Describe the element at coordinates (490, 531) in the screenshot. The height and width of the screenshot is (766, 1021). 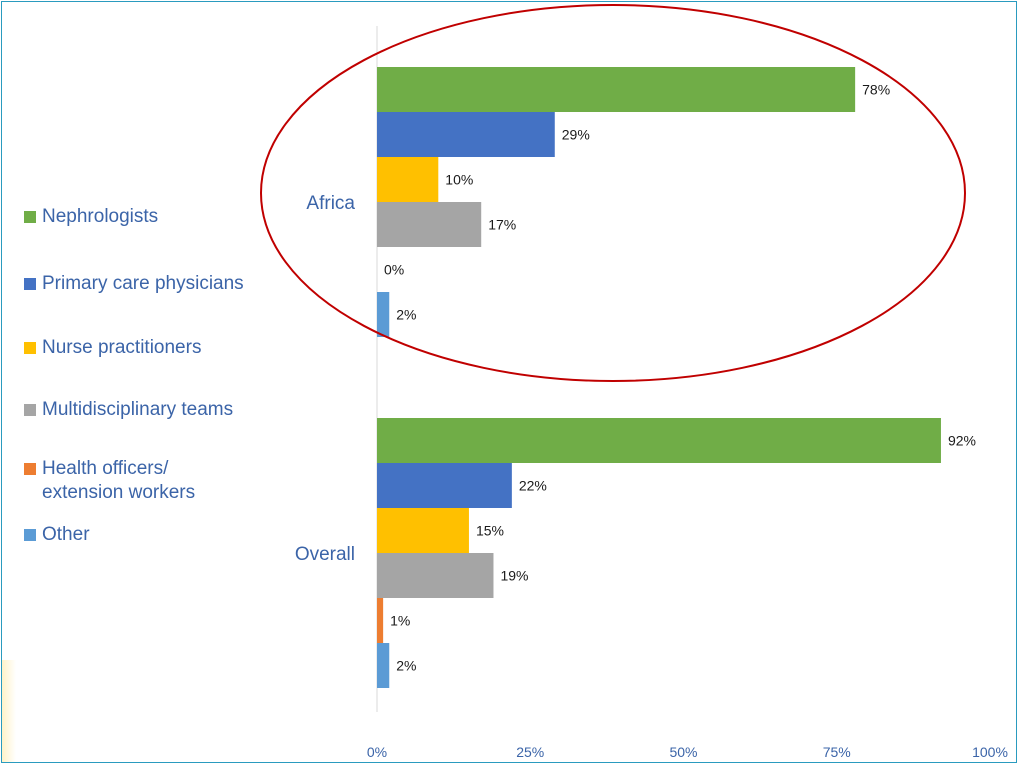
I see `data-label: 15%` at that location.